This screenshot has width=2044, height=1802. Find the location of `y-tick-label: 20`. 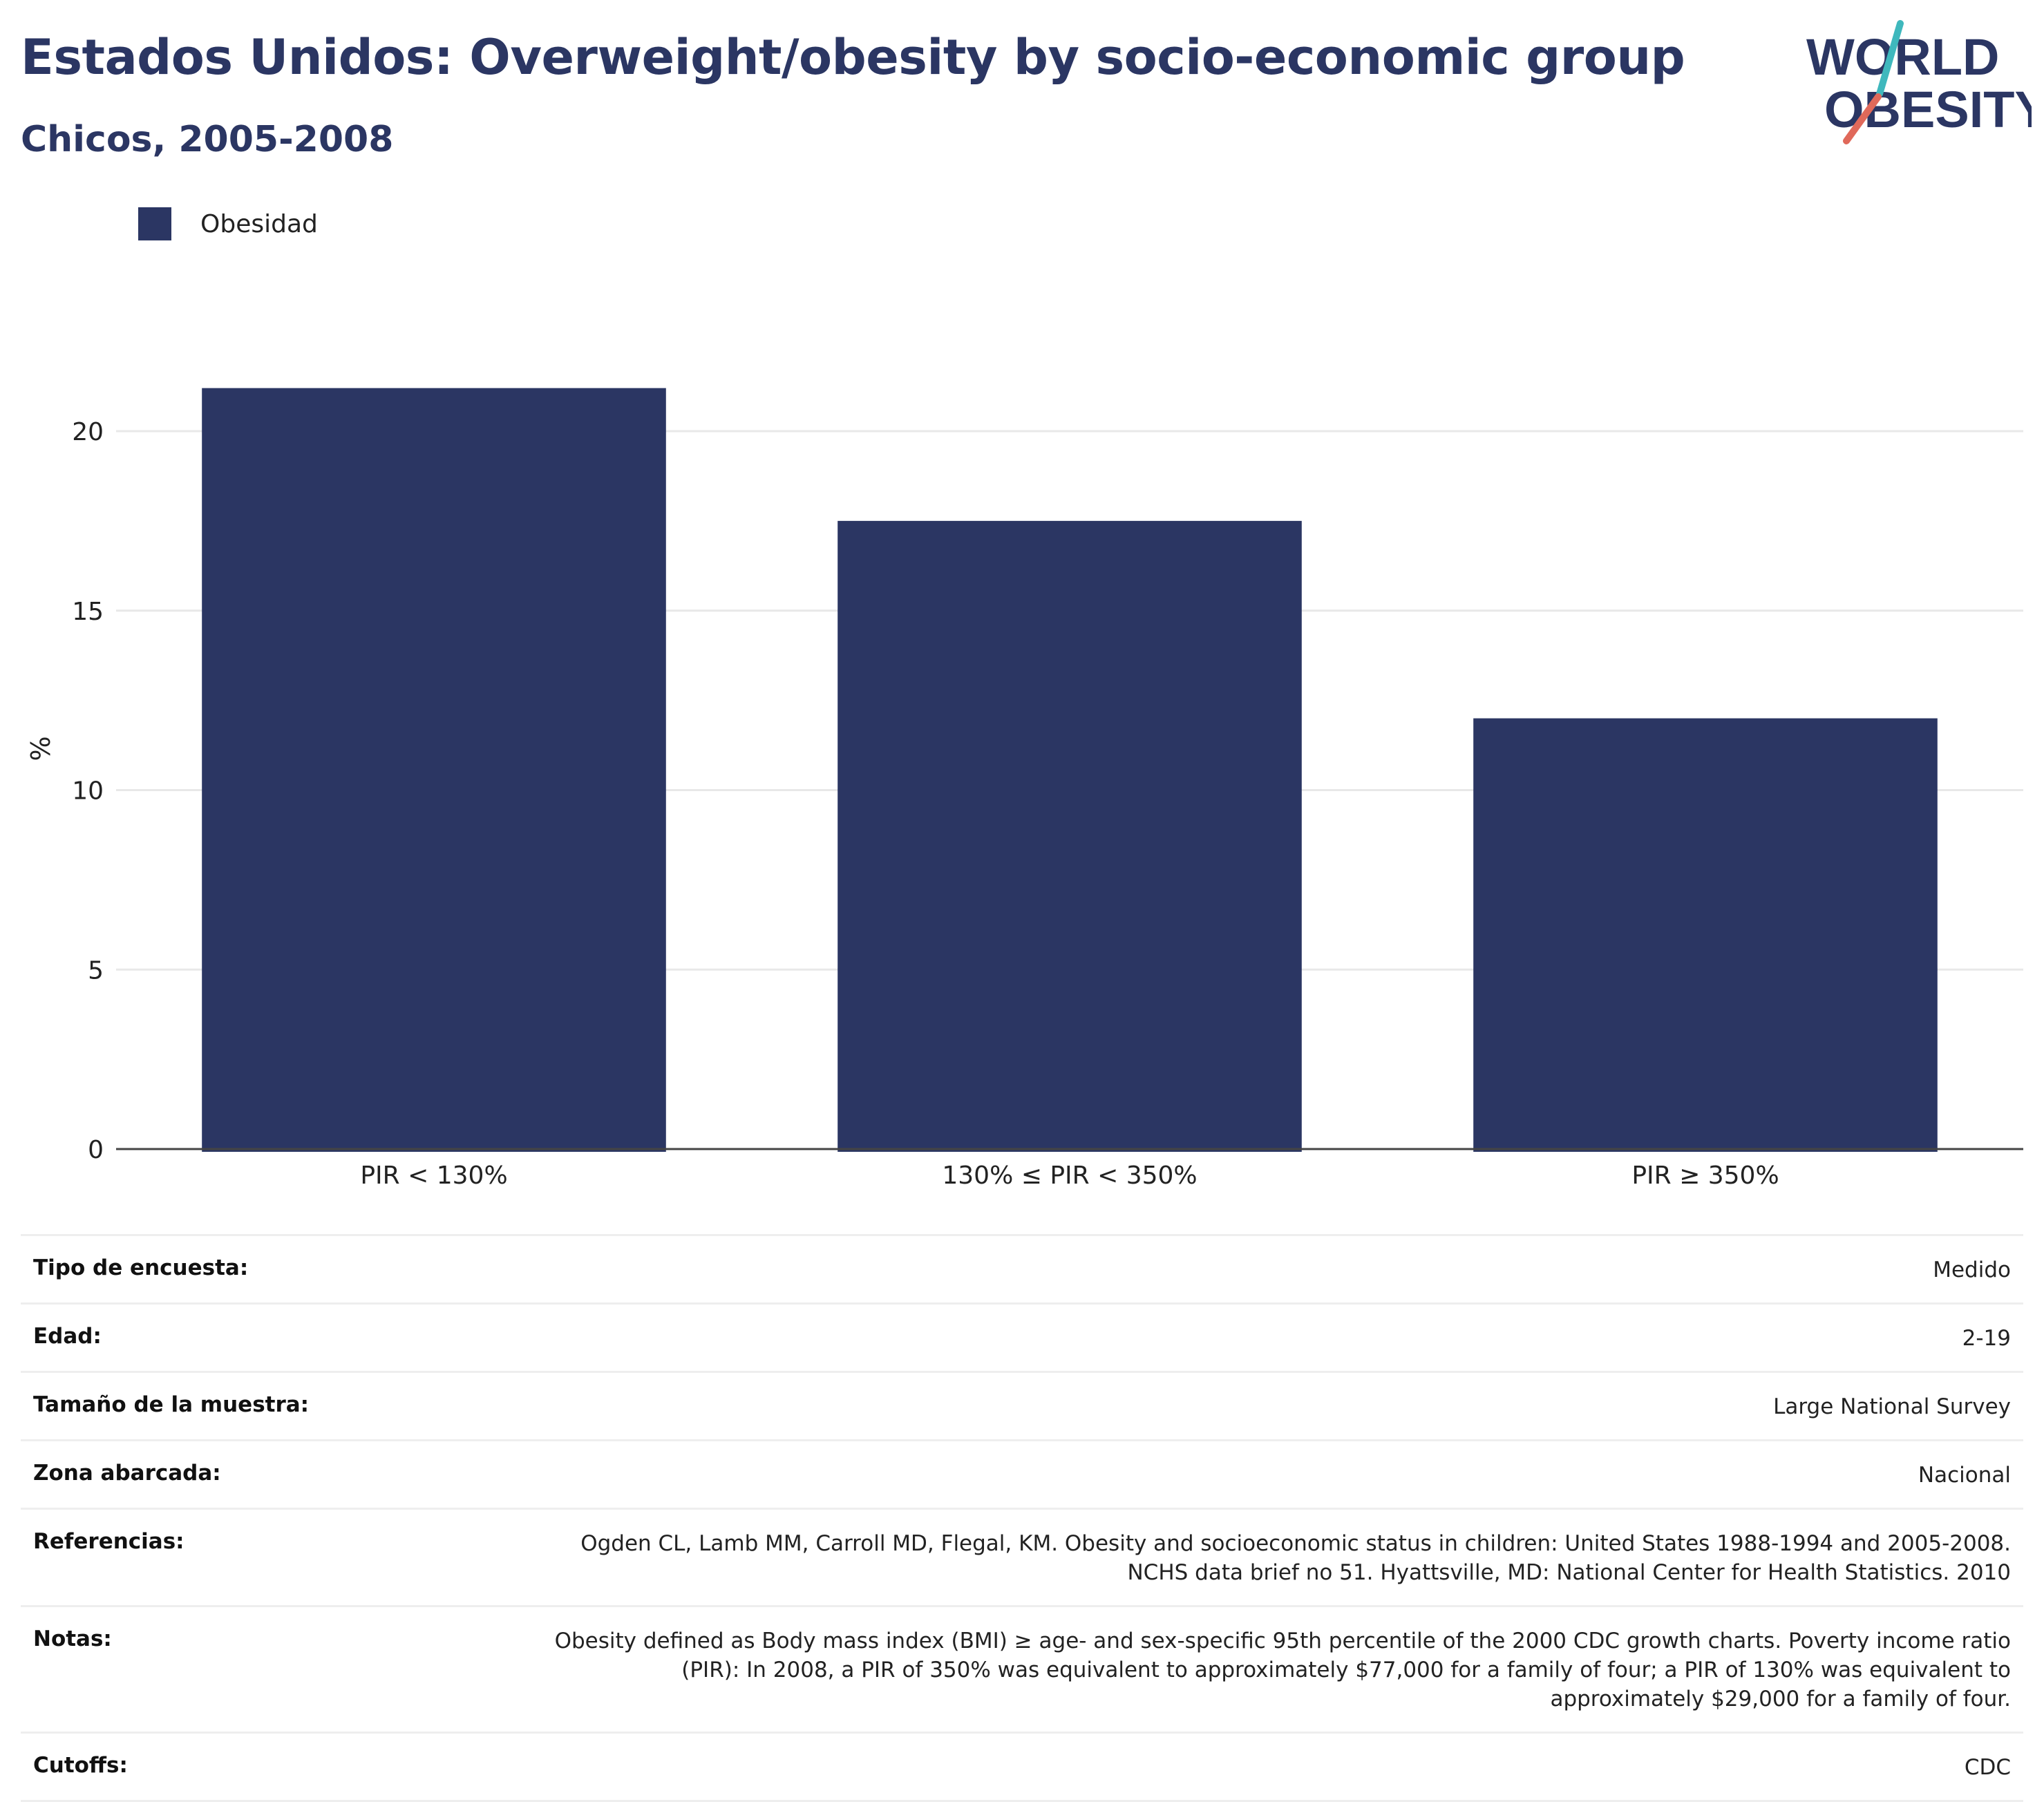

y-tick-label: 20 is located at coordinates (88, 432).